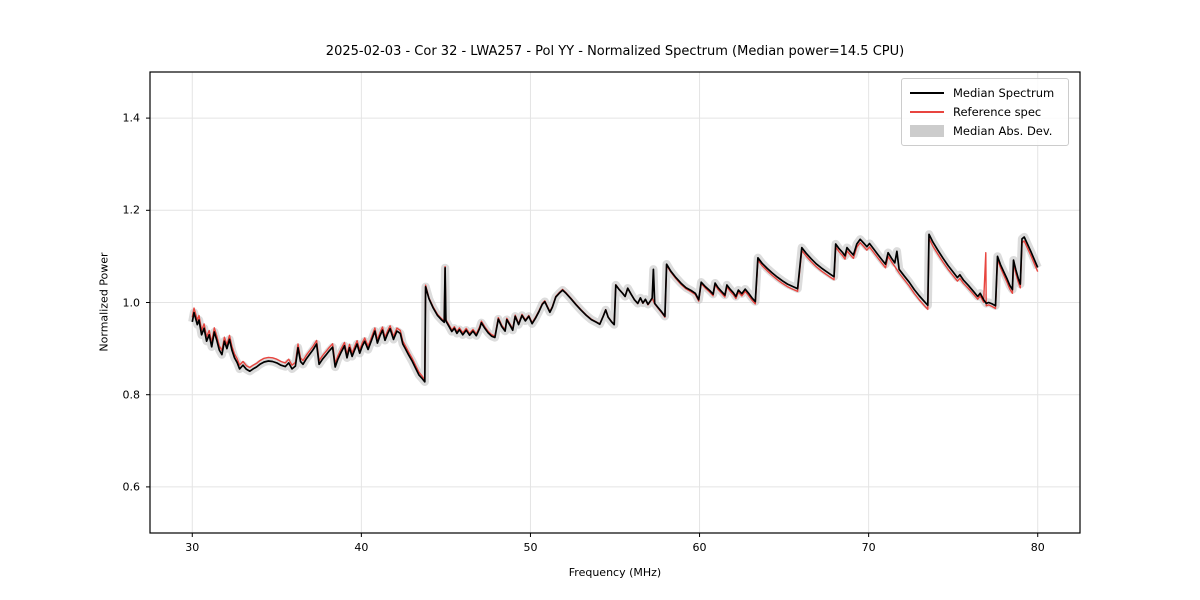  What do you see at coordinates (131, 302) in the screenshot?
I see `y-tick-label: 1.0` at bounding box center [131, 302].